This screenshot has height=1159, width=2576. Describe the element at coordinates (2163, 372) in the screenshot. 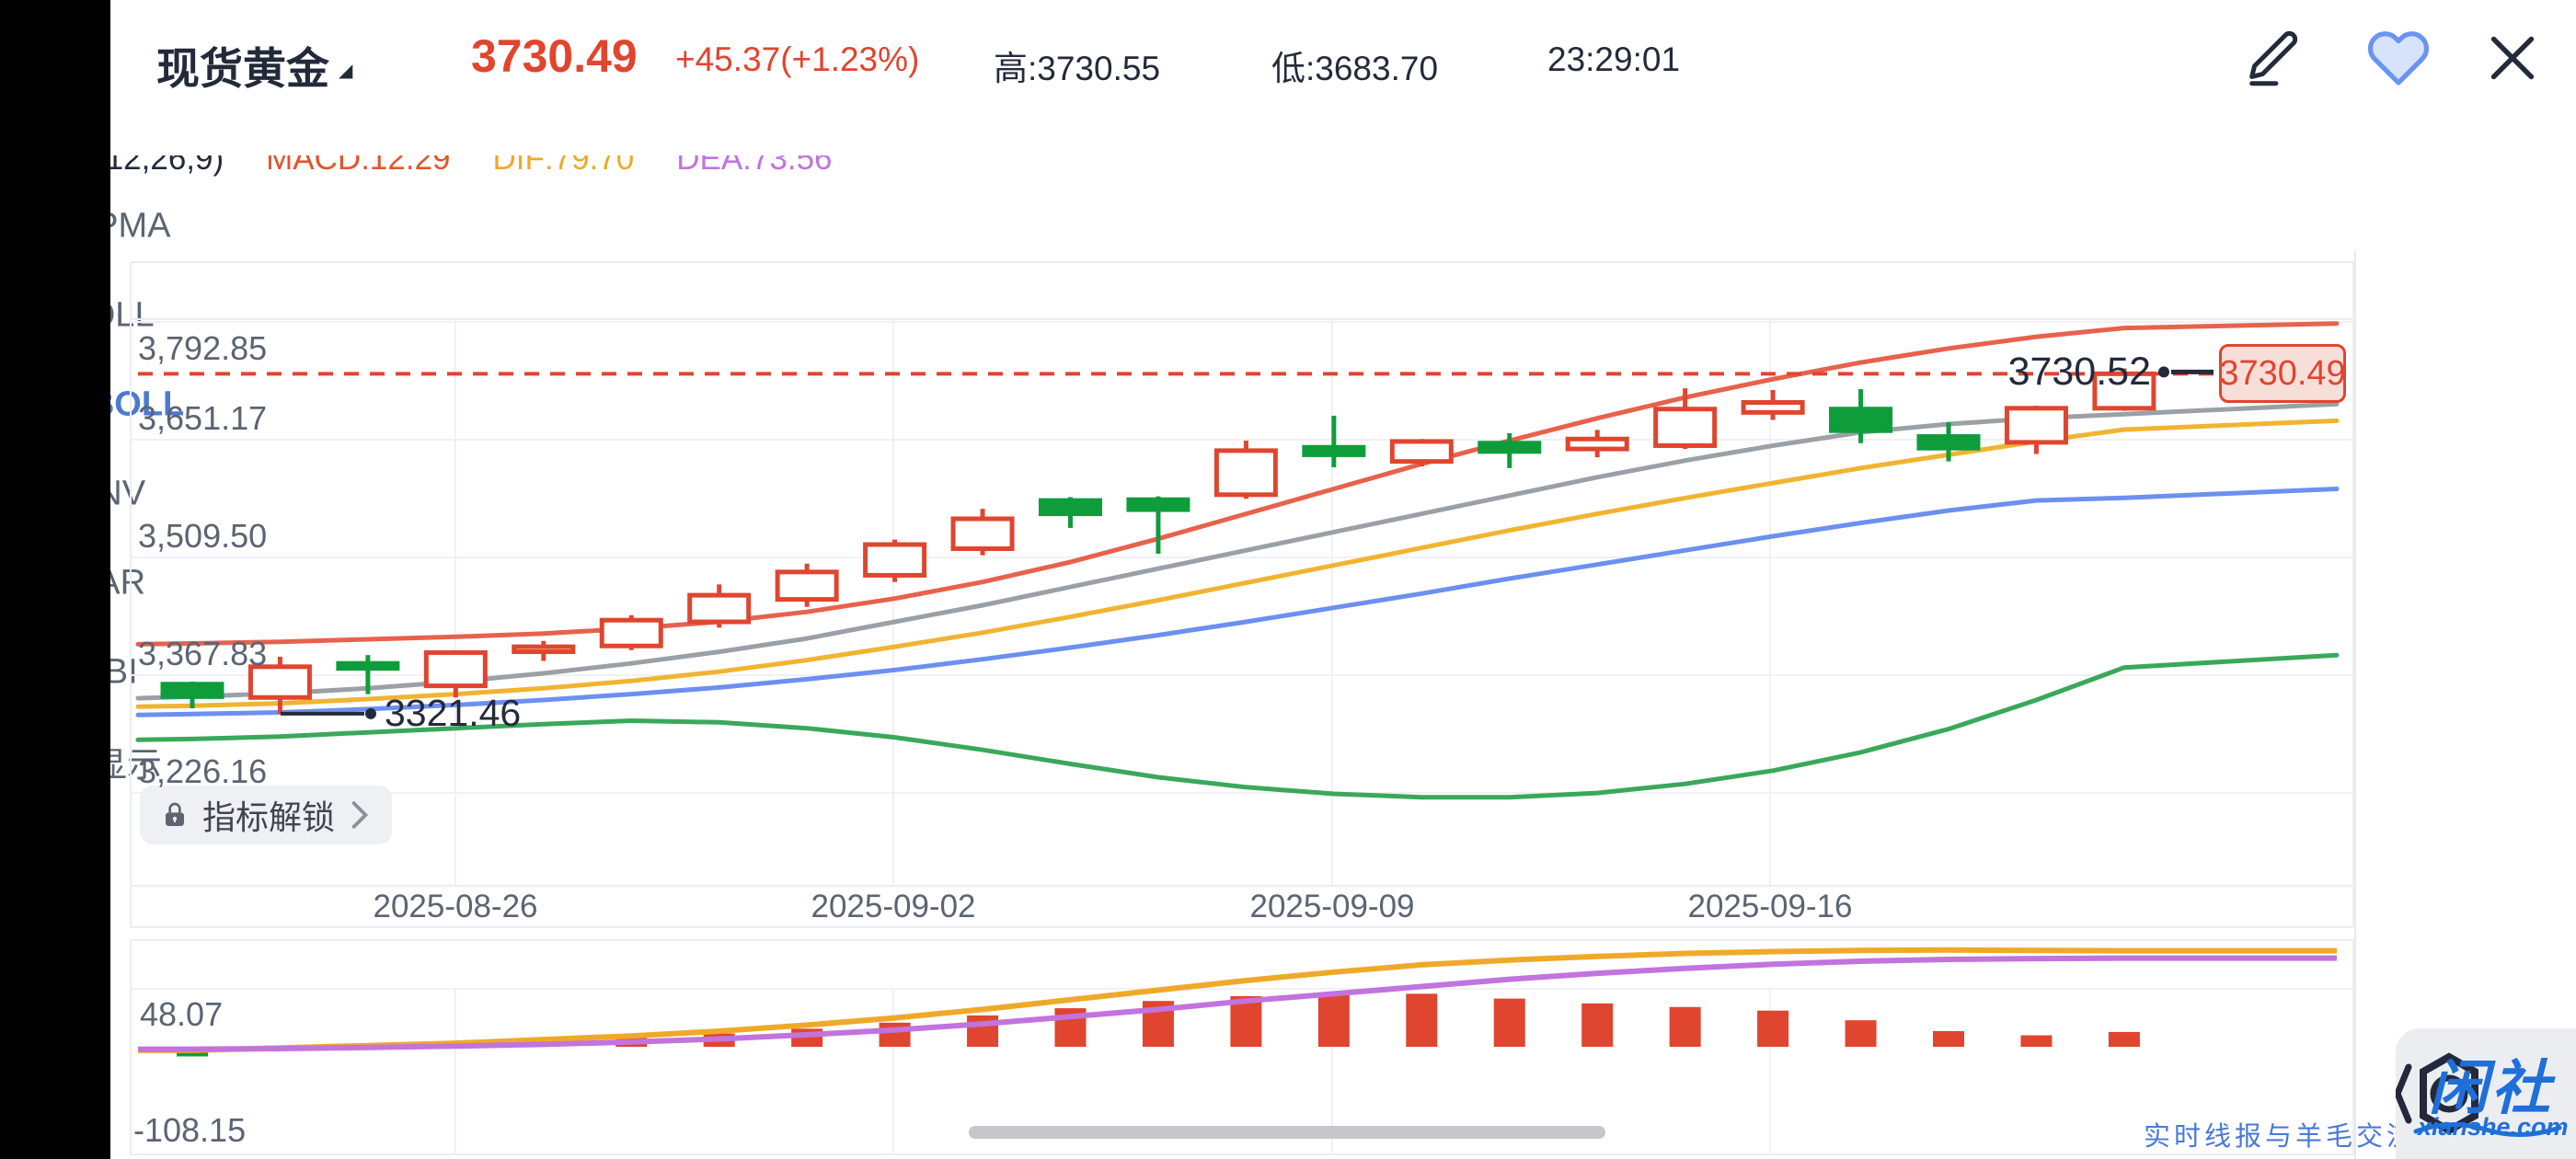

I see `close-marker-dot` at that location.